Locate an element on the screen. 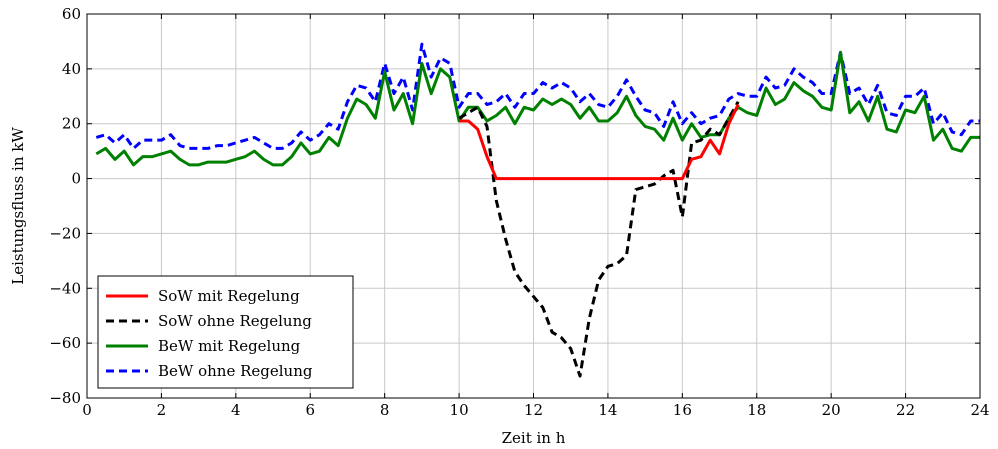  y-tick-label: 0 is located at coordinates (76, 179).